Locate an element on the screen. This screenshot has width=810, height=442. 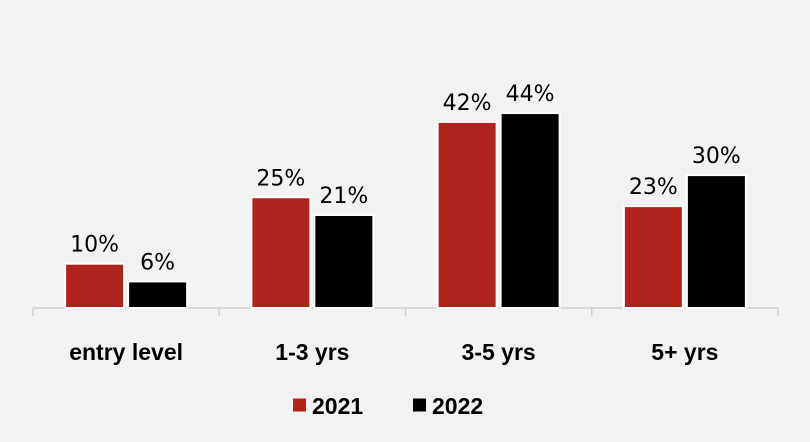
legend-swatch-2021 is located at coordinates (299, 405).